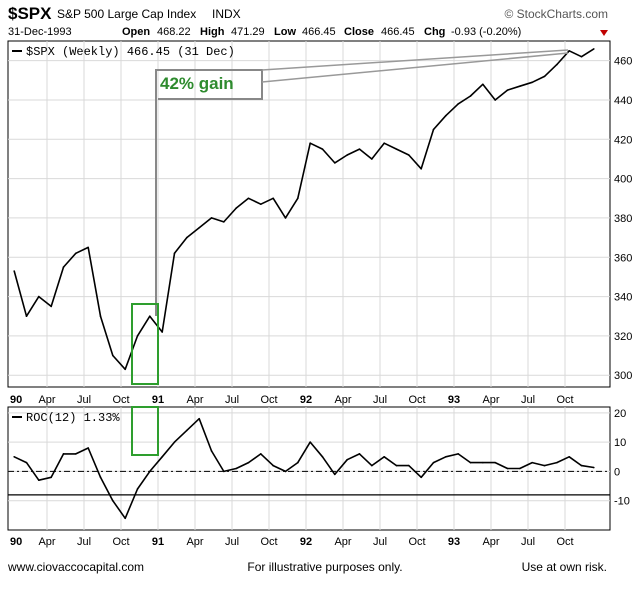 This screenshot has width=640, height=589. I want to click on y-tick-label: 440, so click(623, 101).